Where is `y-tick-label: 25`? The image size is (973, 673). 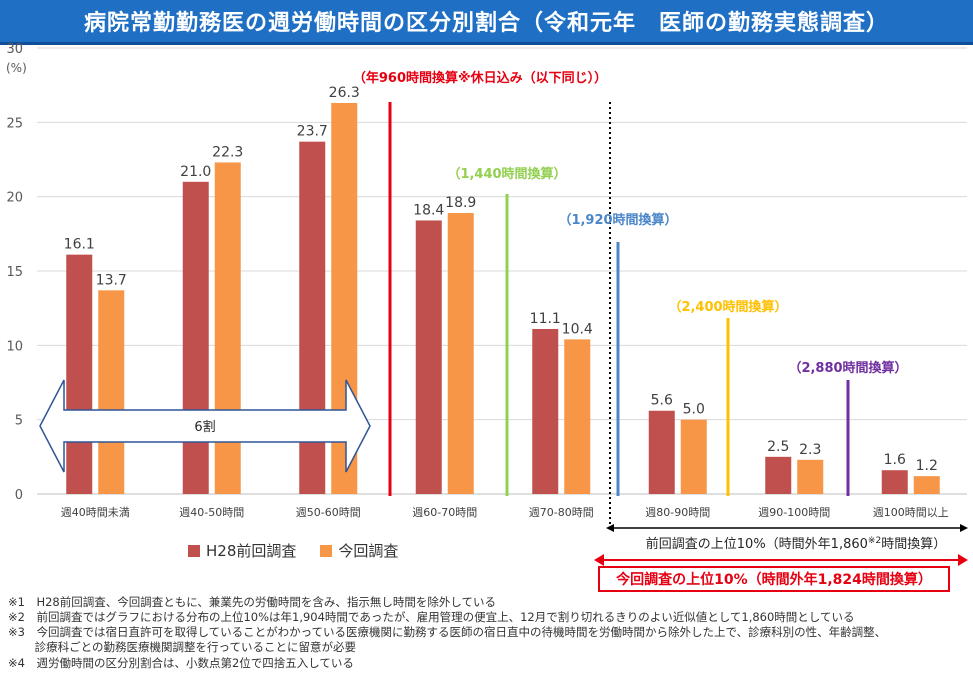 y-tick-label: 25 is located at coordinates (14, 123).